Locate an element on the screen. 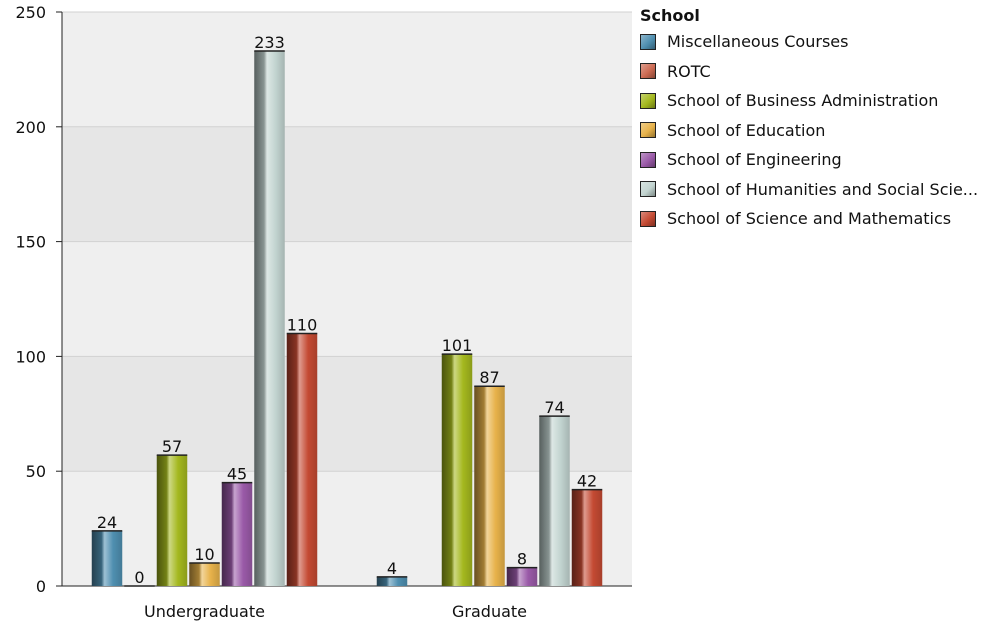  y-tick-label: 150 is located at coordinates (30, 242).